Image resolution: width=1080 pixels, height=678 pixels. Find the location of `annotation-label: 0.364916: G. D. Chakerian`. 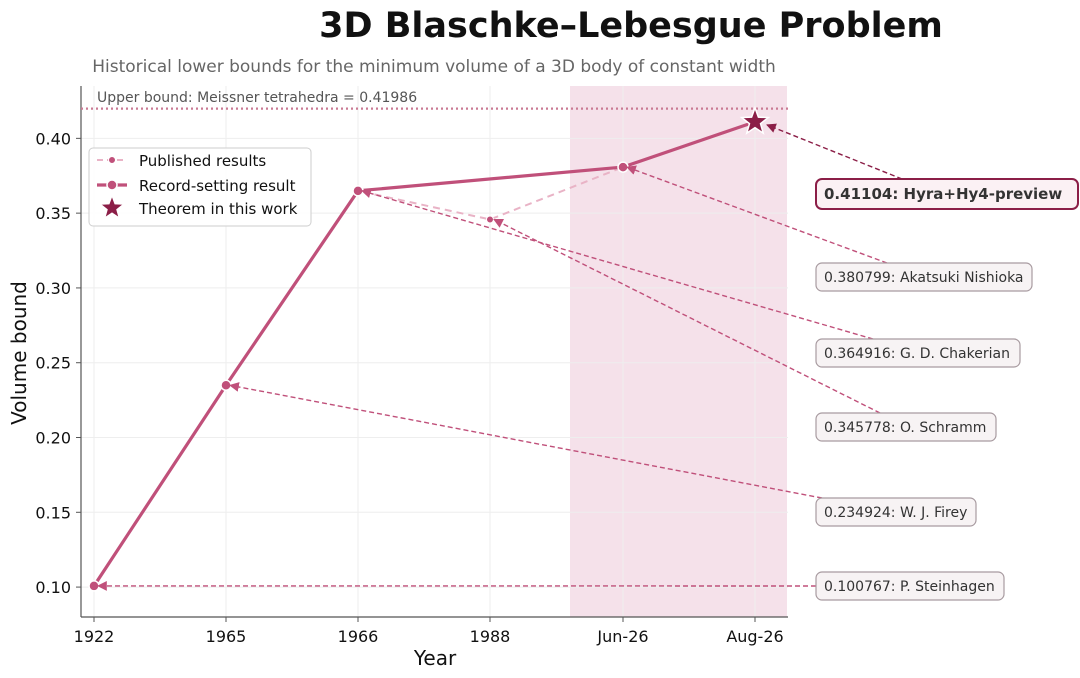

annotation-label: 0.364916: G. D. Chakerian is located at coordinates (917, 354).